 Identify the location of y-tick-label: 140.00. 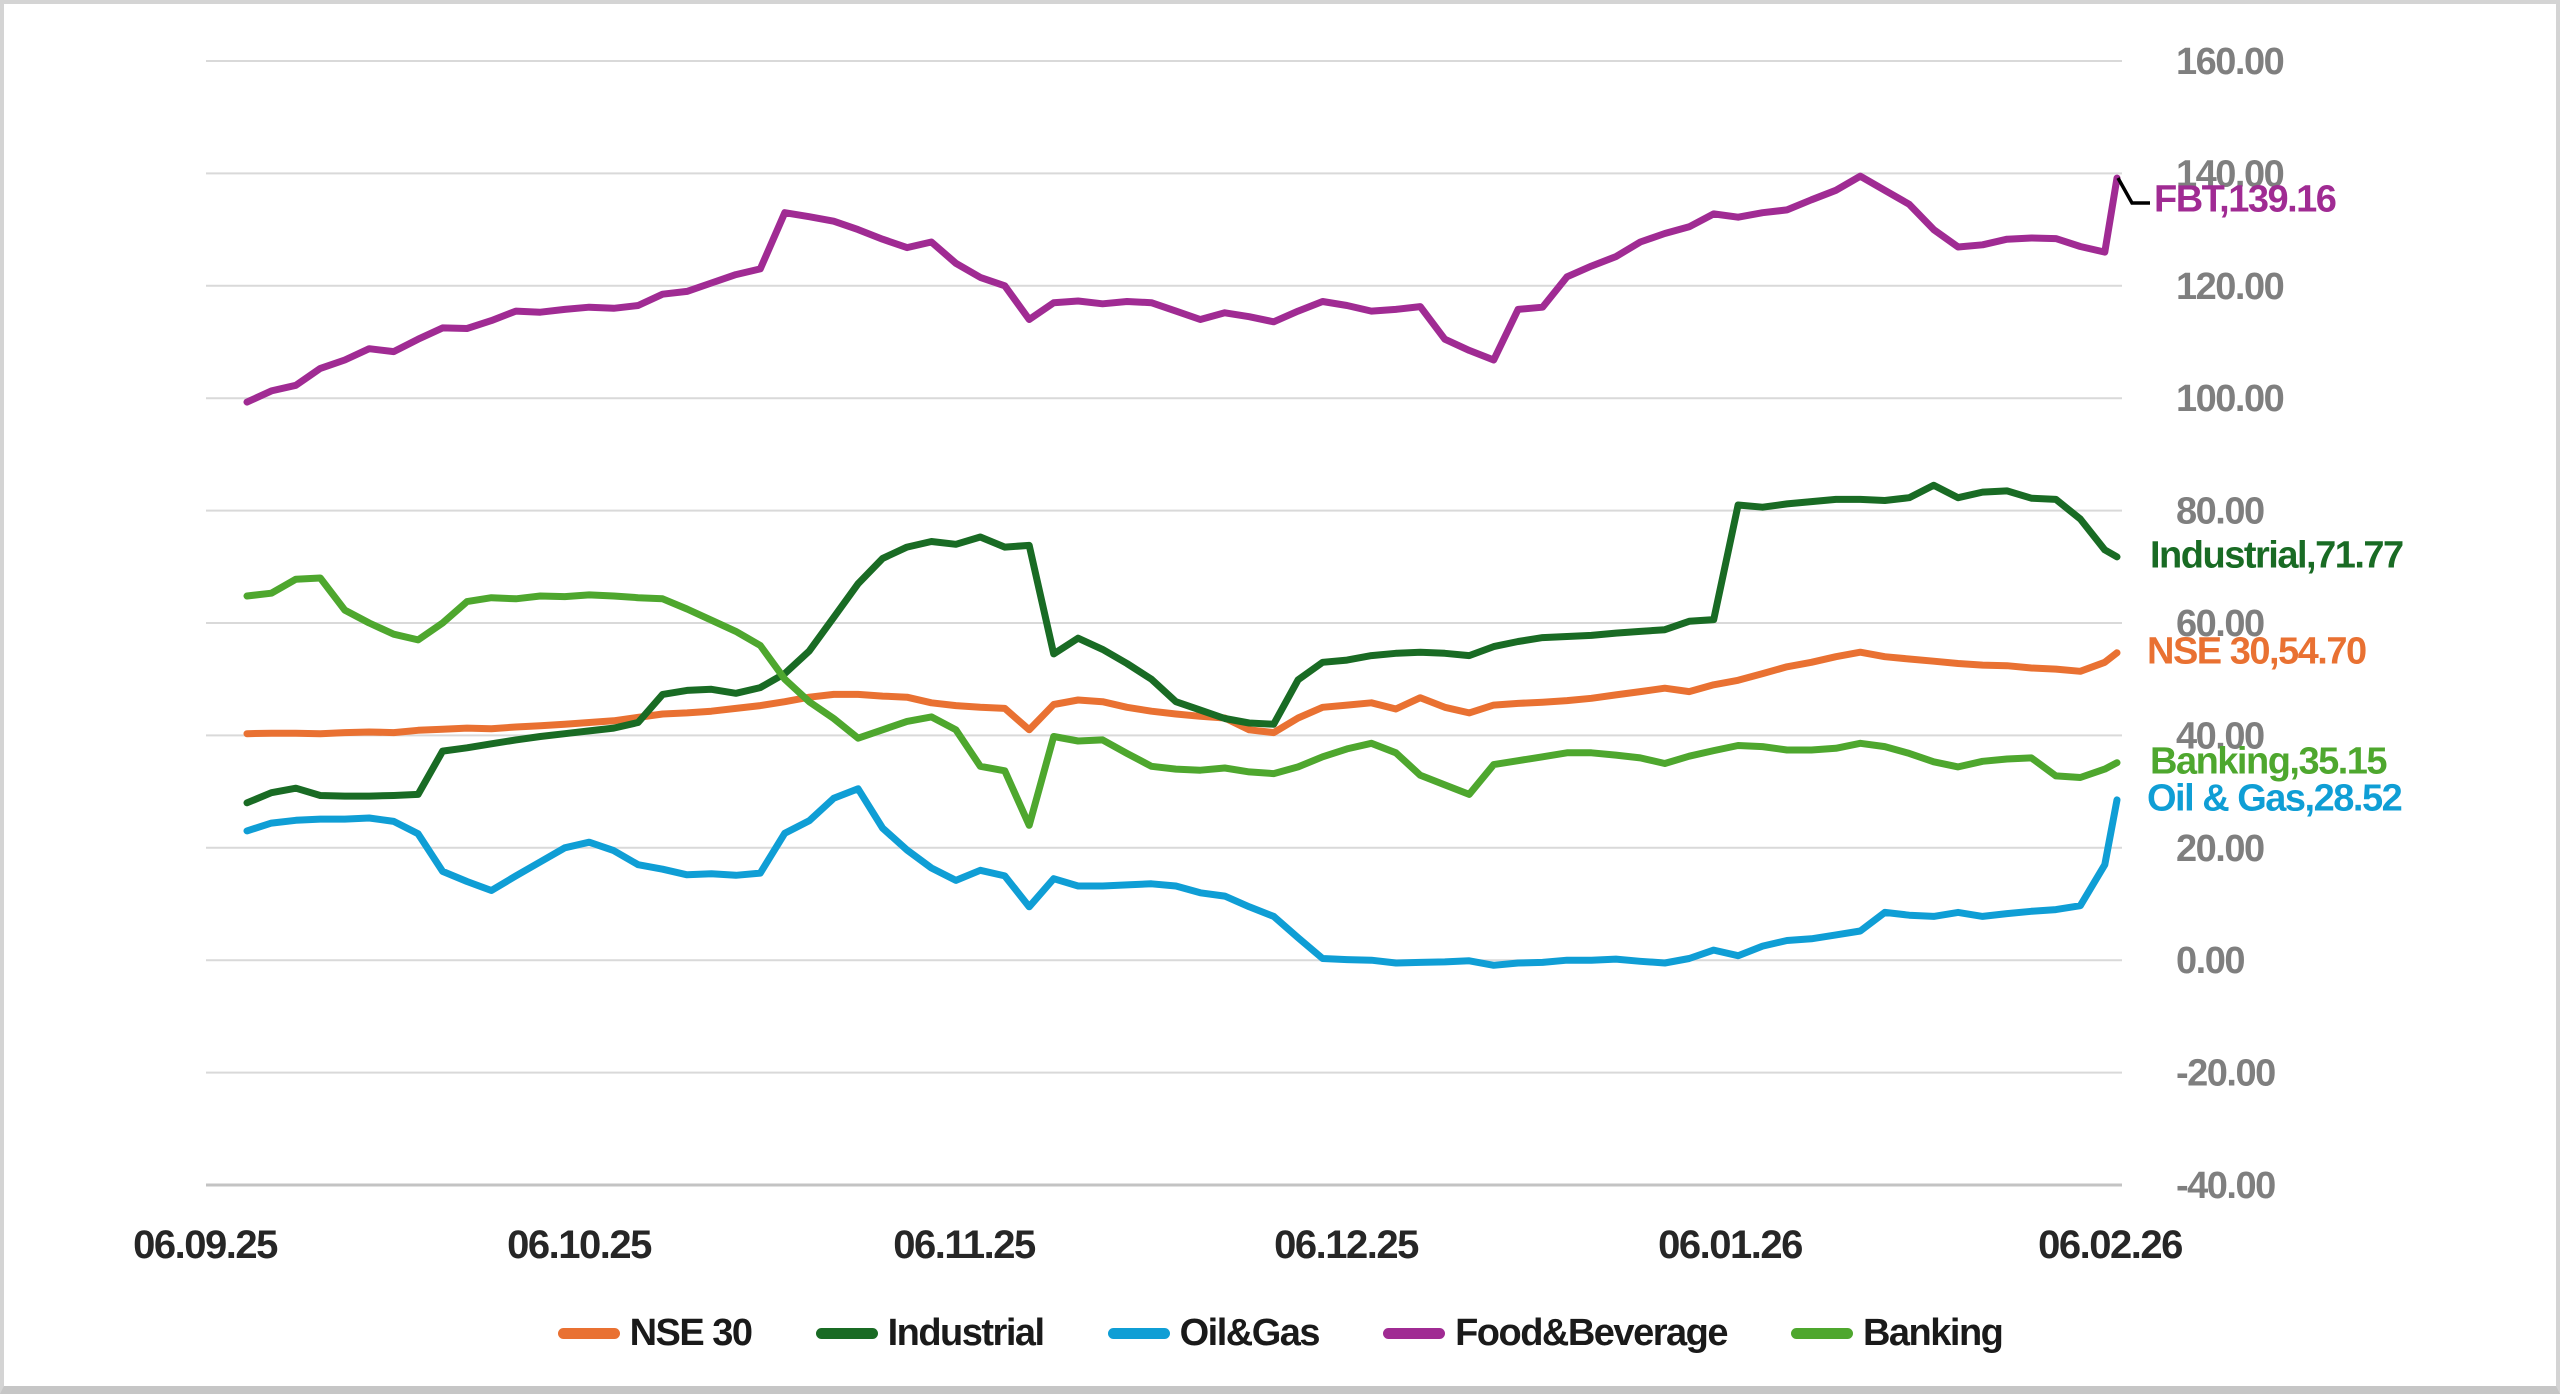
(2230, 174).